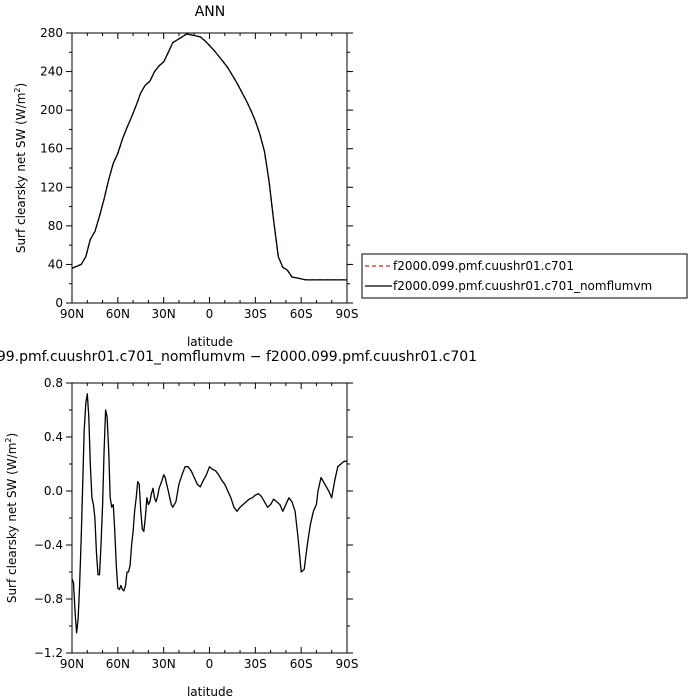 The width and height of the screenshot is (700, 700). Describe the element at coordinates (11, 518) in the screenshot. I see `bottom-y-axis-label: Surf clearsky net SW (W/m2)` at that location.